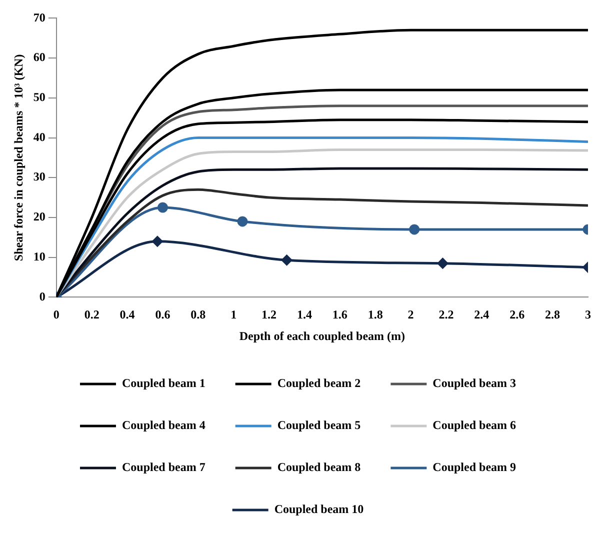  What do you see at coordinates (319, 509) in the screenshot?
I see `legend-label: Coupled beam 10` at bounding box center [319, 509].